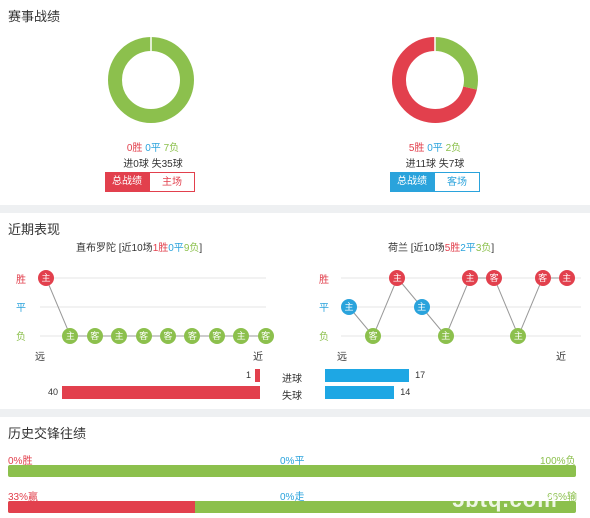  Describe the element at coordinates (452, 248) in the screenshot. I see `right-summary-win: 5胜` at that location.